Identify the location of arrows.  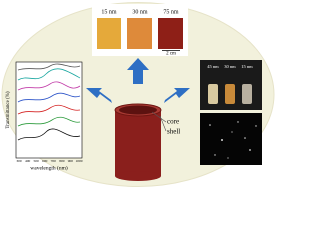
(138, 80).